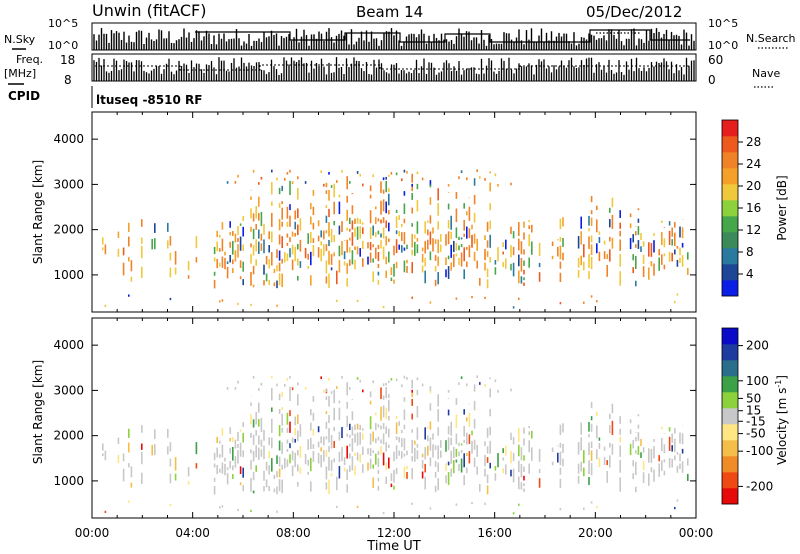 The image size is (800, 554). Describe the element at coordinates (20, 39) in the screenshot. I see `nsky-label: N.Sky` at that location.